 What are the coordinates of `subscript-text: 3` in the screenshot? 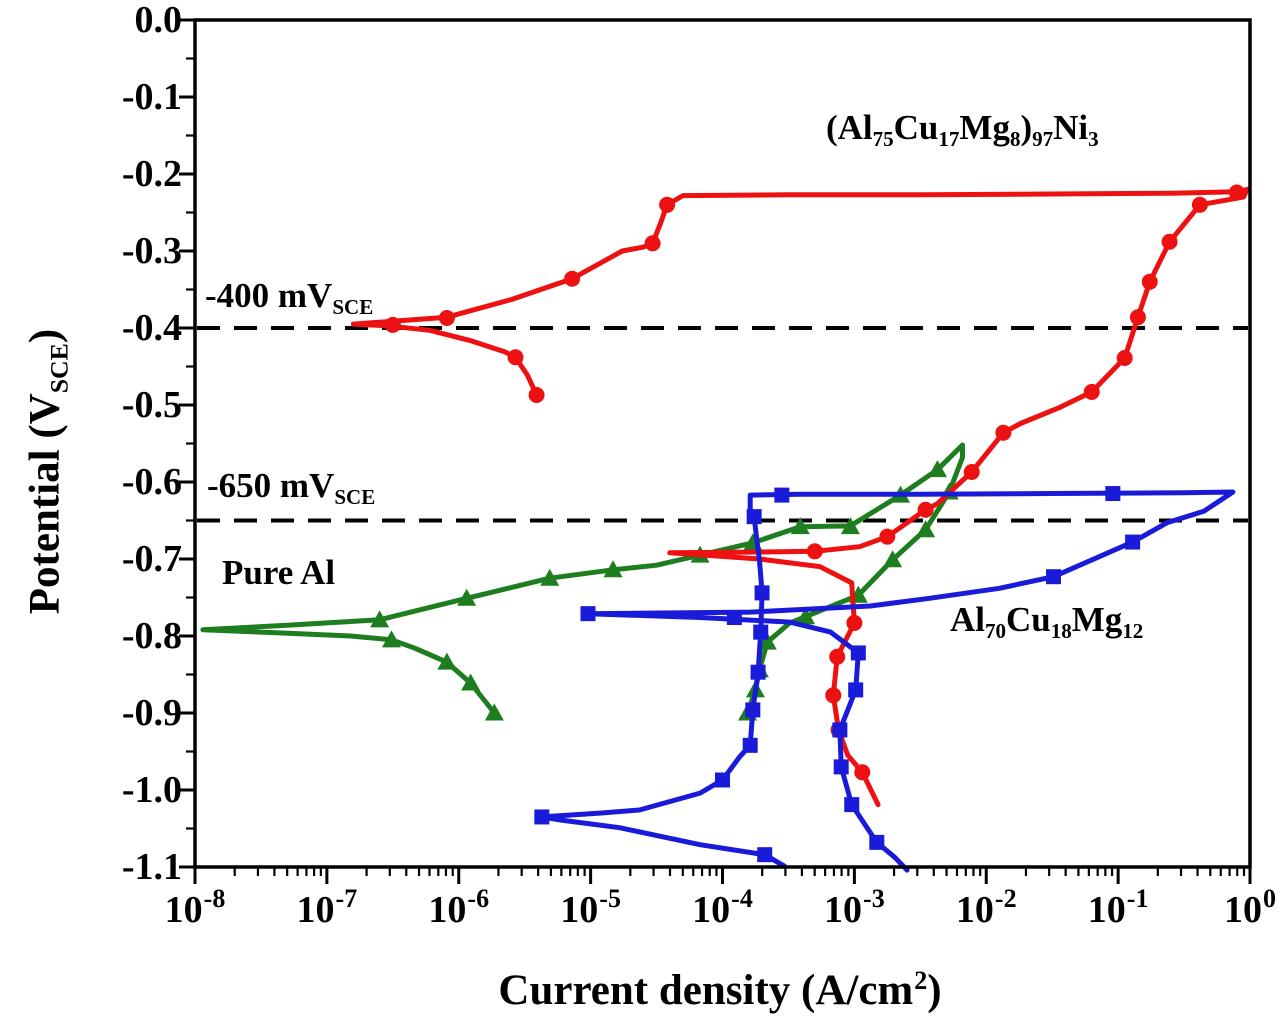 It's located at (1093, 138).